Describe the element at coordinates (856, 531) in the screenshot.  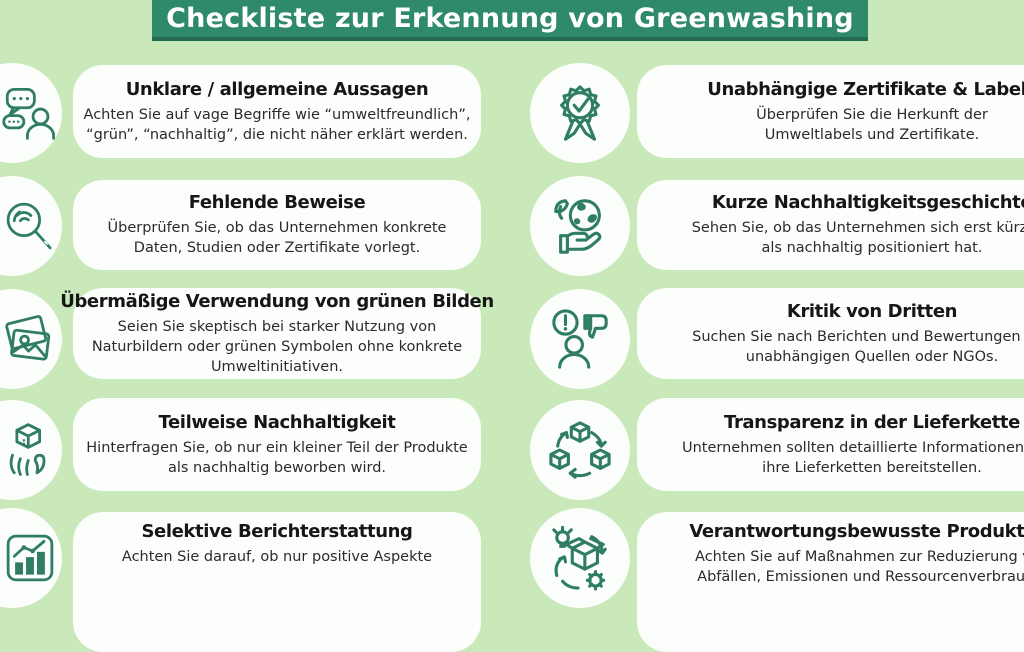
I see `card-title: Verantwortungsbewusste Produktion` at that location.